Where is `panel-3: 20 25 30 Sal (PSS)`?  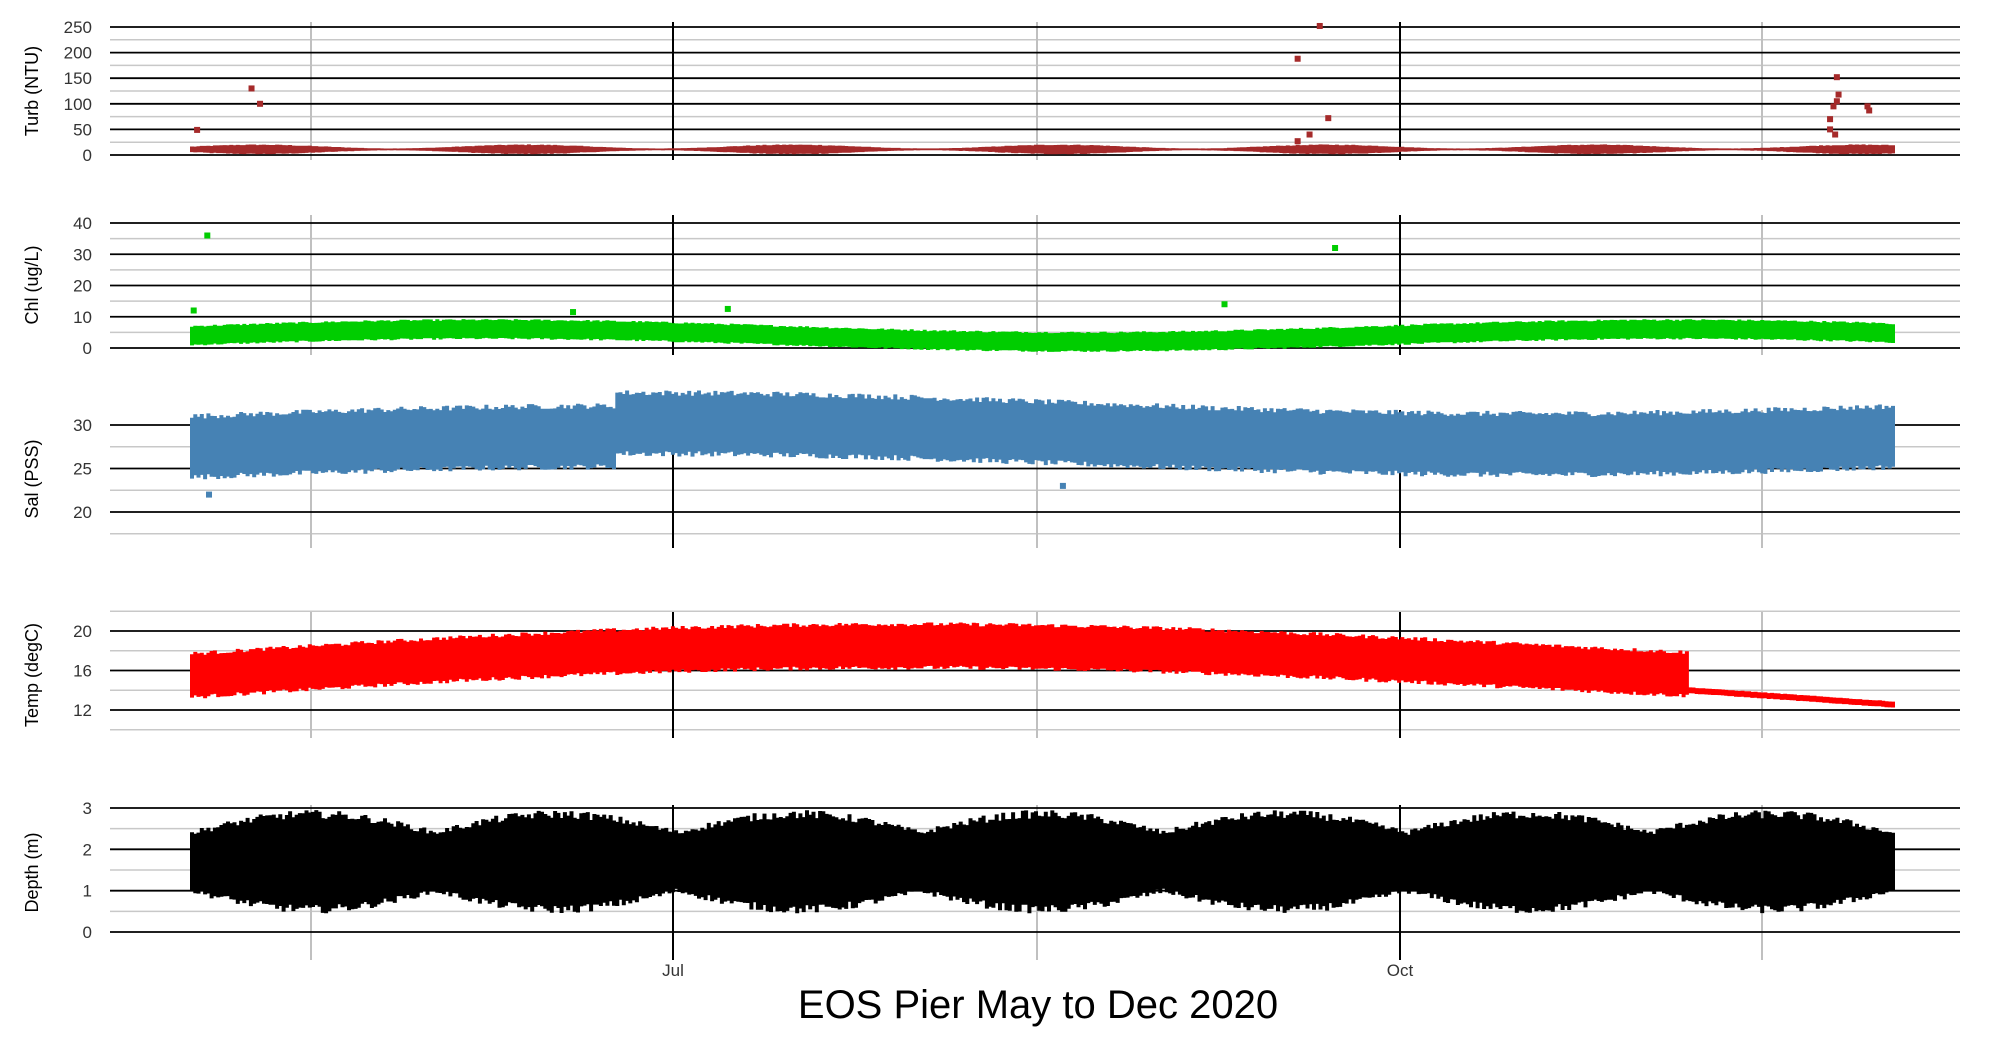 panel-3: 20 25 30 Sal (PSS) is located at coordinates (991, 469).